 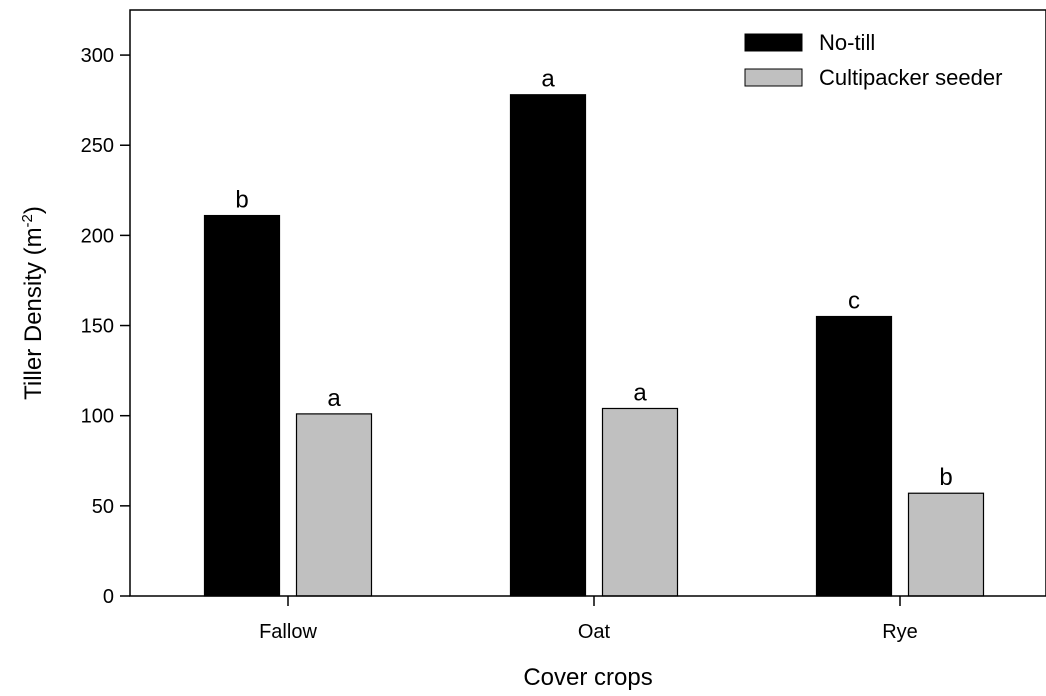 I want to click on bar-cultipacker-seeder-rye, so click(x=946, y=544).